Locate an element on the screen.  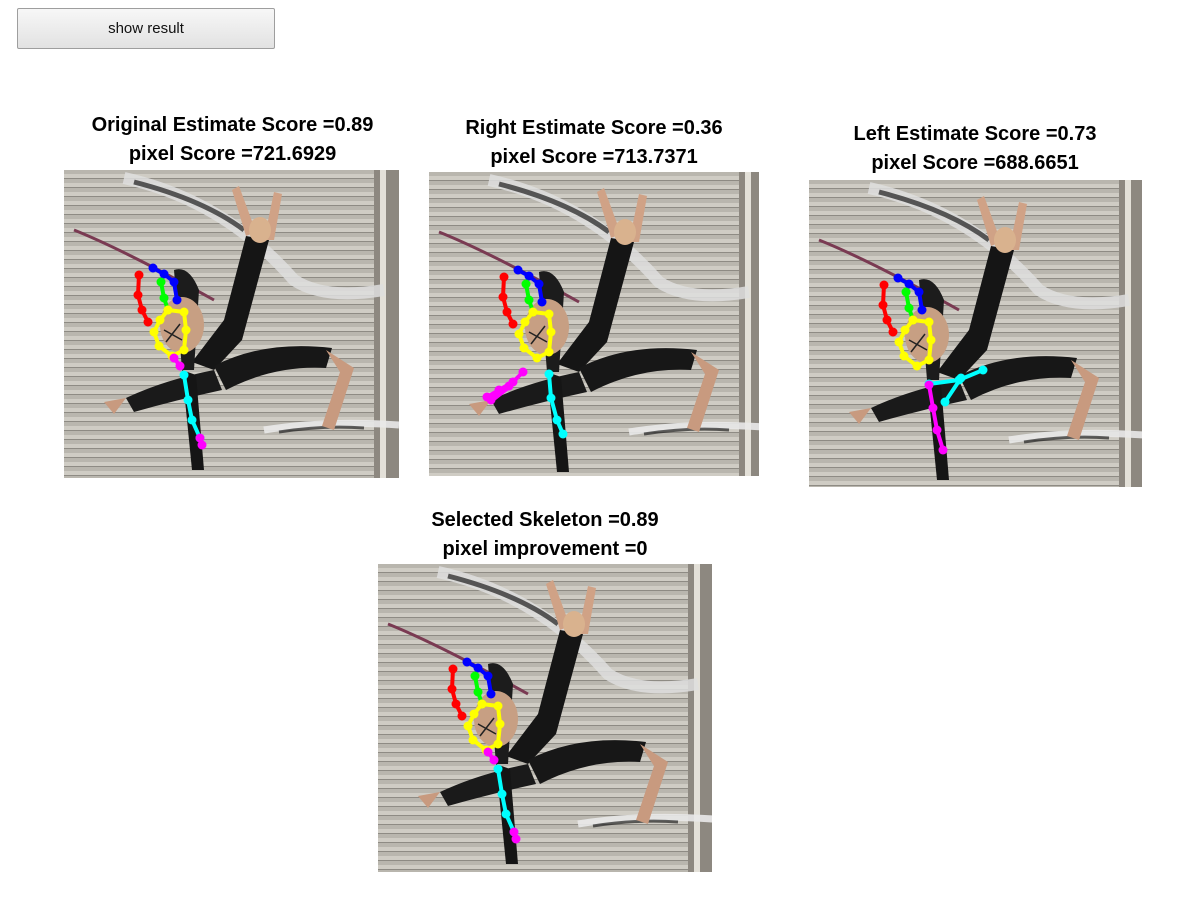
original-estimate-image is located at coordinates (231, 324).